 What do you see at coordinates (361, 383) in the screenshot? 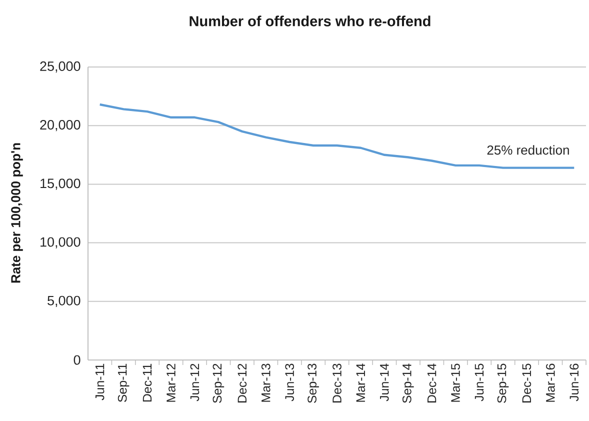
I see `x-tick-label: Mar-14` at bounding box center [361, 383].